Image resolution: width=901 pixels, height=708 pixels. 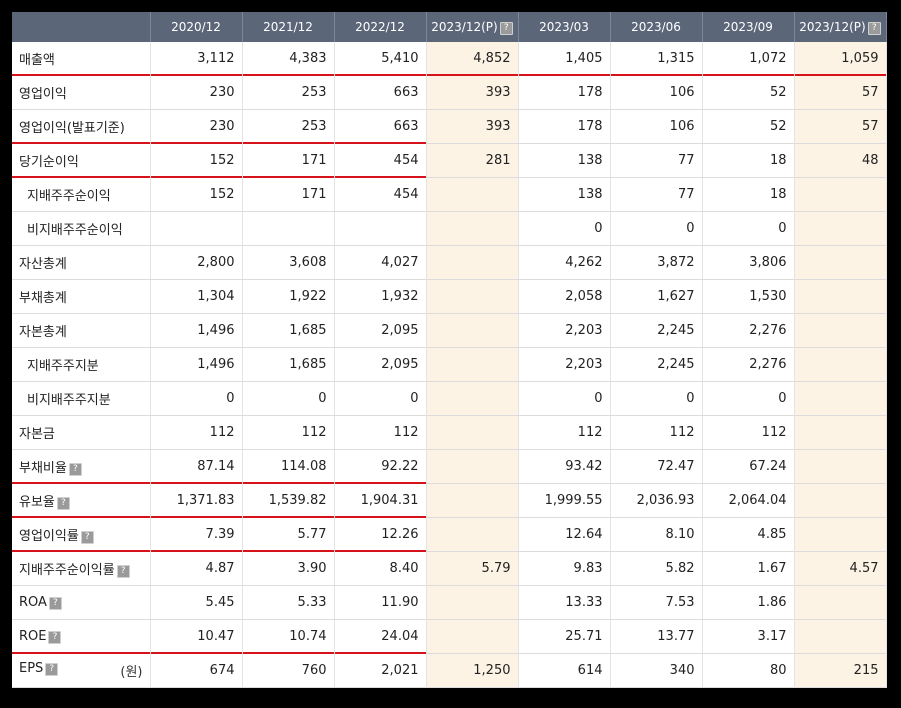 I want to click on table-cell: 1,627, so click(x=656, y=296).